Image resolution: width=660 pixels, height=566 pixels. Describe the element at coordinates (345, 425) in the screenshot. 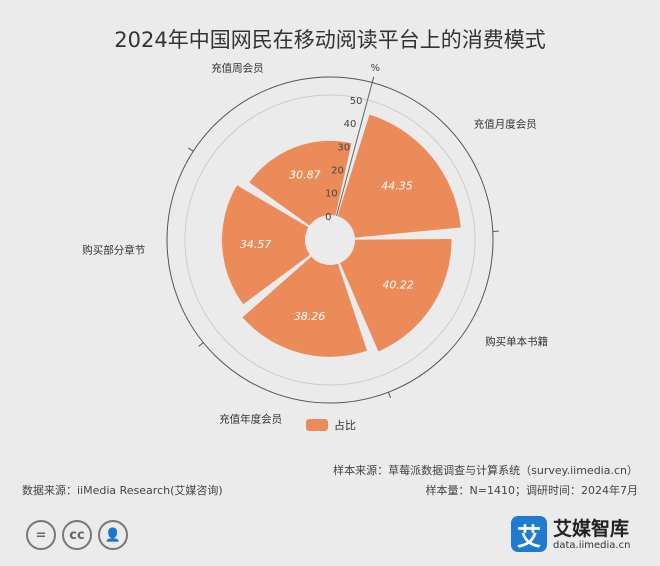

I see `legend-label: 占比` at that location.